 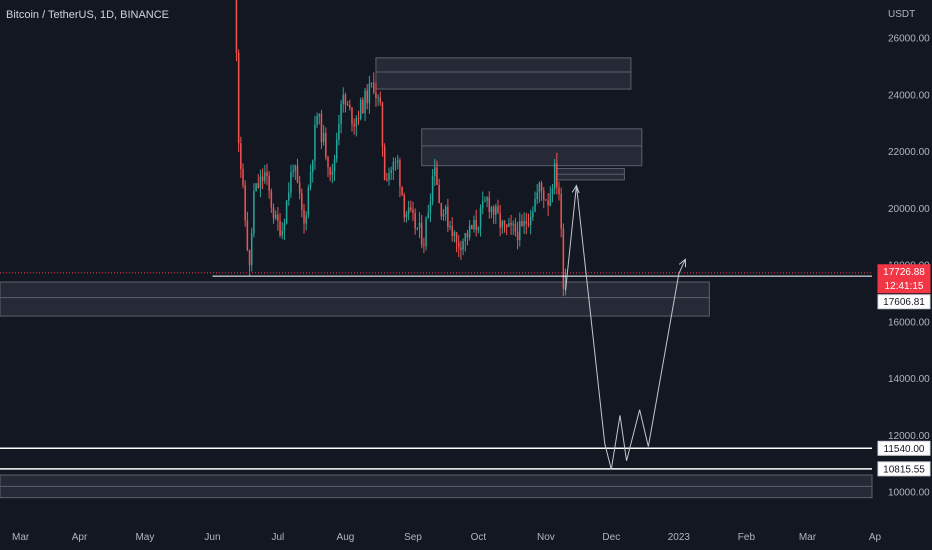 I want to click on x-tick-label: Oct, so click(x=479, y=537).